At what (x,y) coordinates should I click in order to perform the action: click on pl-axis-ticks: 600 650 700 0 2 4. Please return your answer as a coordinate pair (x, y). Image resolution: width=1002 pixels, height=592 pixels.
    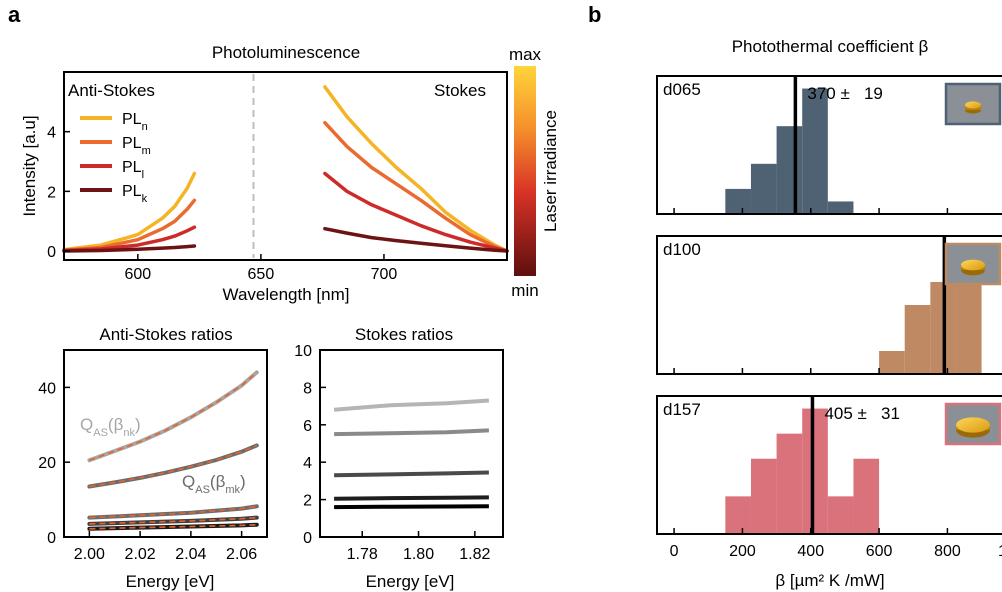
    Looking at the image, I should click on (222, 204).